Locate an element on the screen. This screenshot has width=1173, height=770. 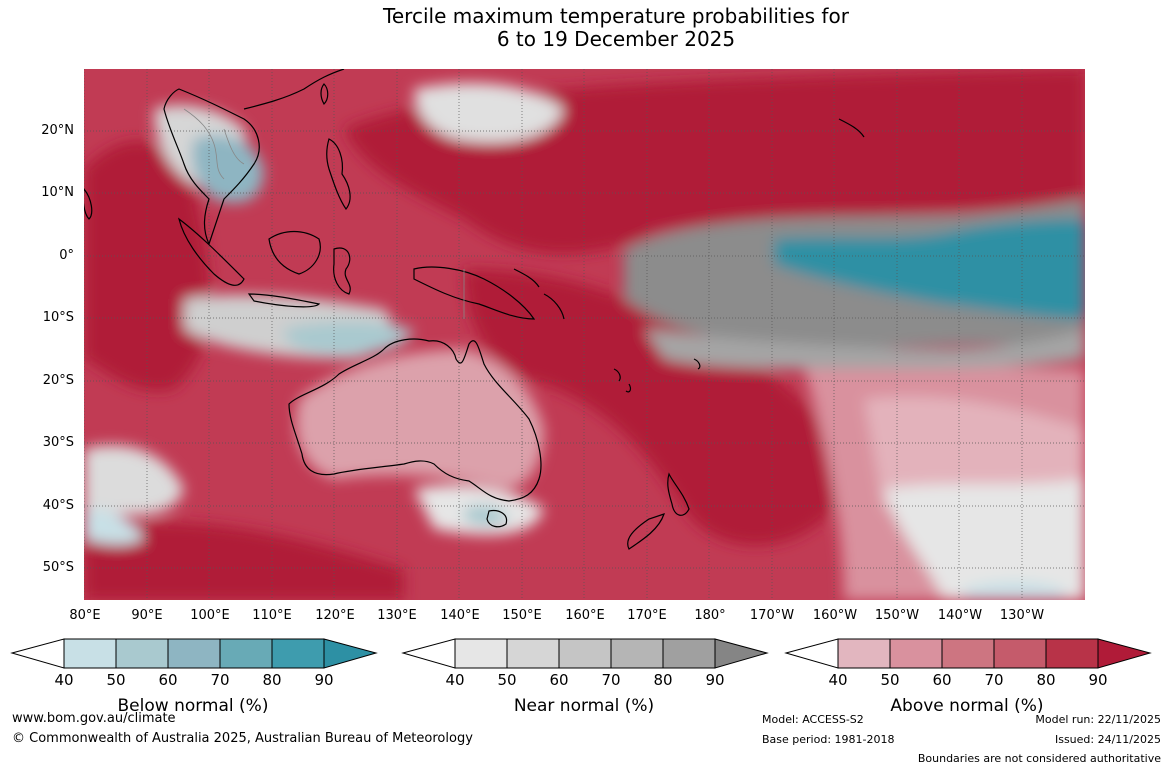
latitude-label: 40°S is located at coordinates (58, 505).